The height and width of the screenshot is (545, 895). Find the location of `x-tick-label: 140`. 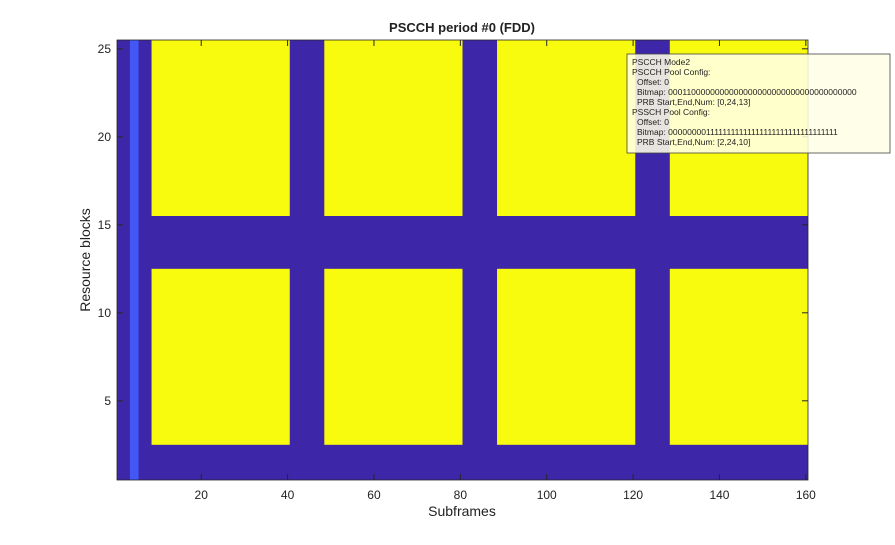

x-tick-label: 140 is located at coordinates (719, 495).